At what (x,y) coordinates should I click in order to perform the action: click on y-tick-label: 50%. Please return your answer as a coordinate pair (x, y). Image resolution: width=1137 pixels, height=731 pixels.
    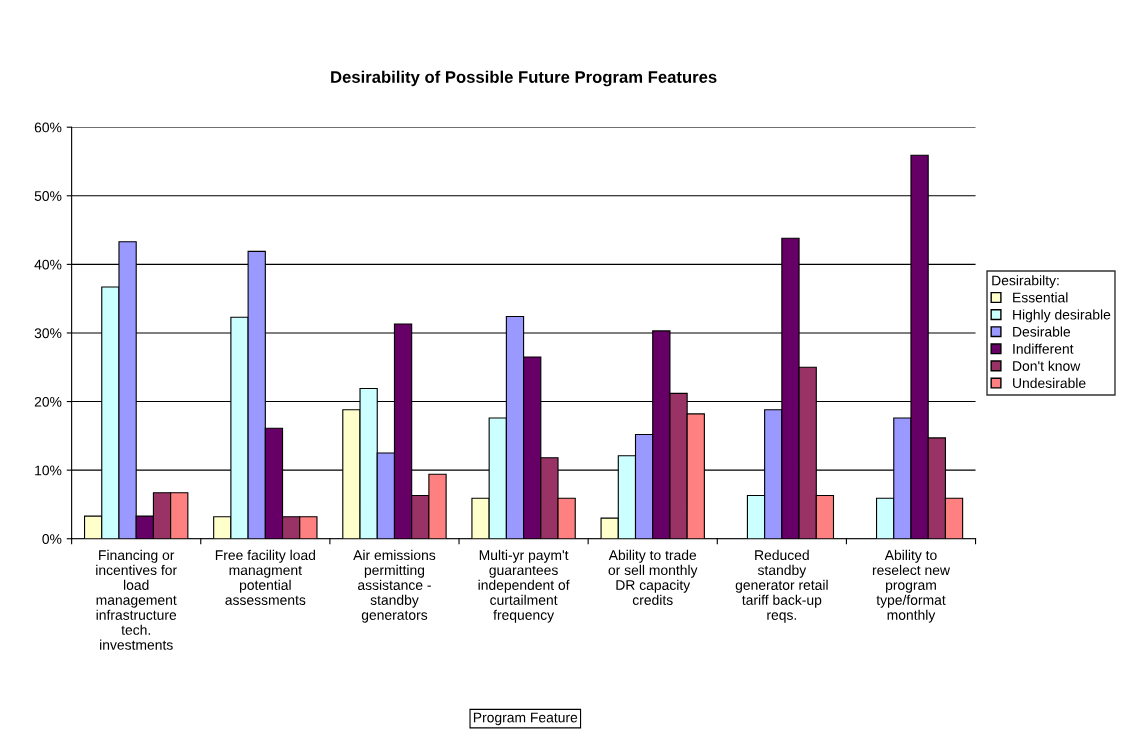
    Looking at the image, I should click on (48, 196).